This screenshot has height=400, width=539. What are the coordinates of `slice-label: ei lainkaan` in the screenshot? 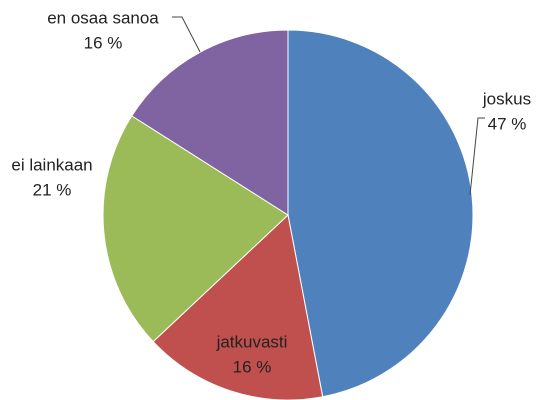 It's located at (51, 164).